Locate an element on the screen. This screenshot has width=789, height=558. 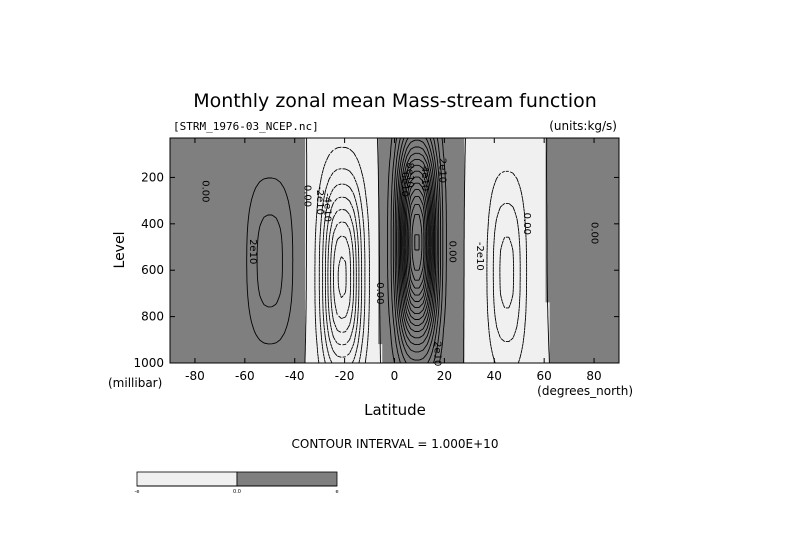
x-tick-label: 40 is located at coordinates (494, 376).